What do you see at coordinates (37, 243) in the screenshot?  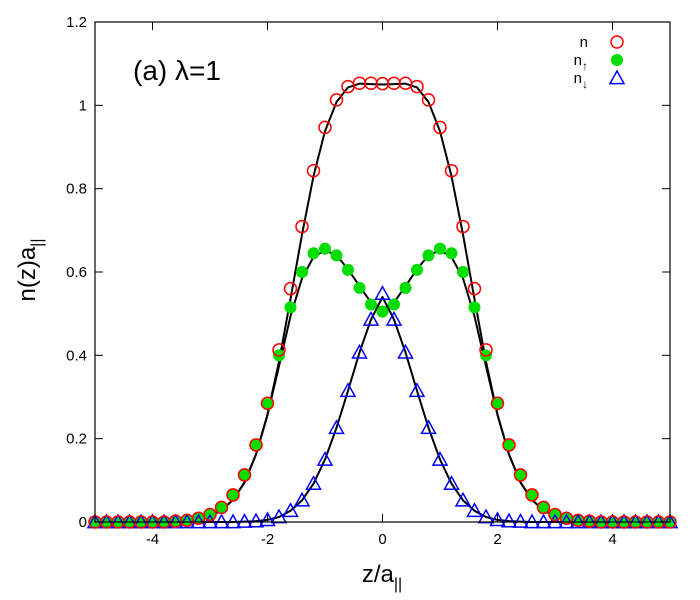 I see `y-axis-label-subscript: ||` at bounding box center [37, 243].